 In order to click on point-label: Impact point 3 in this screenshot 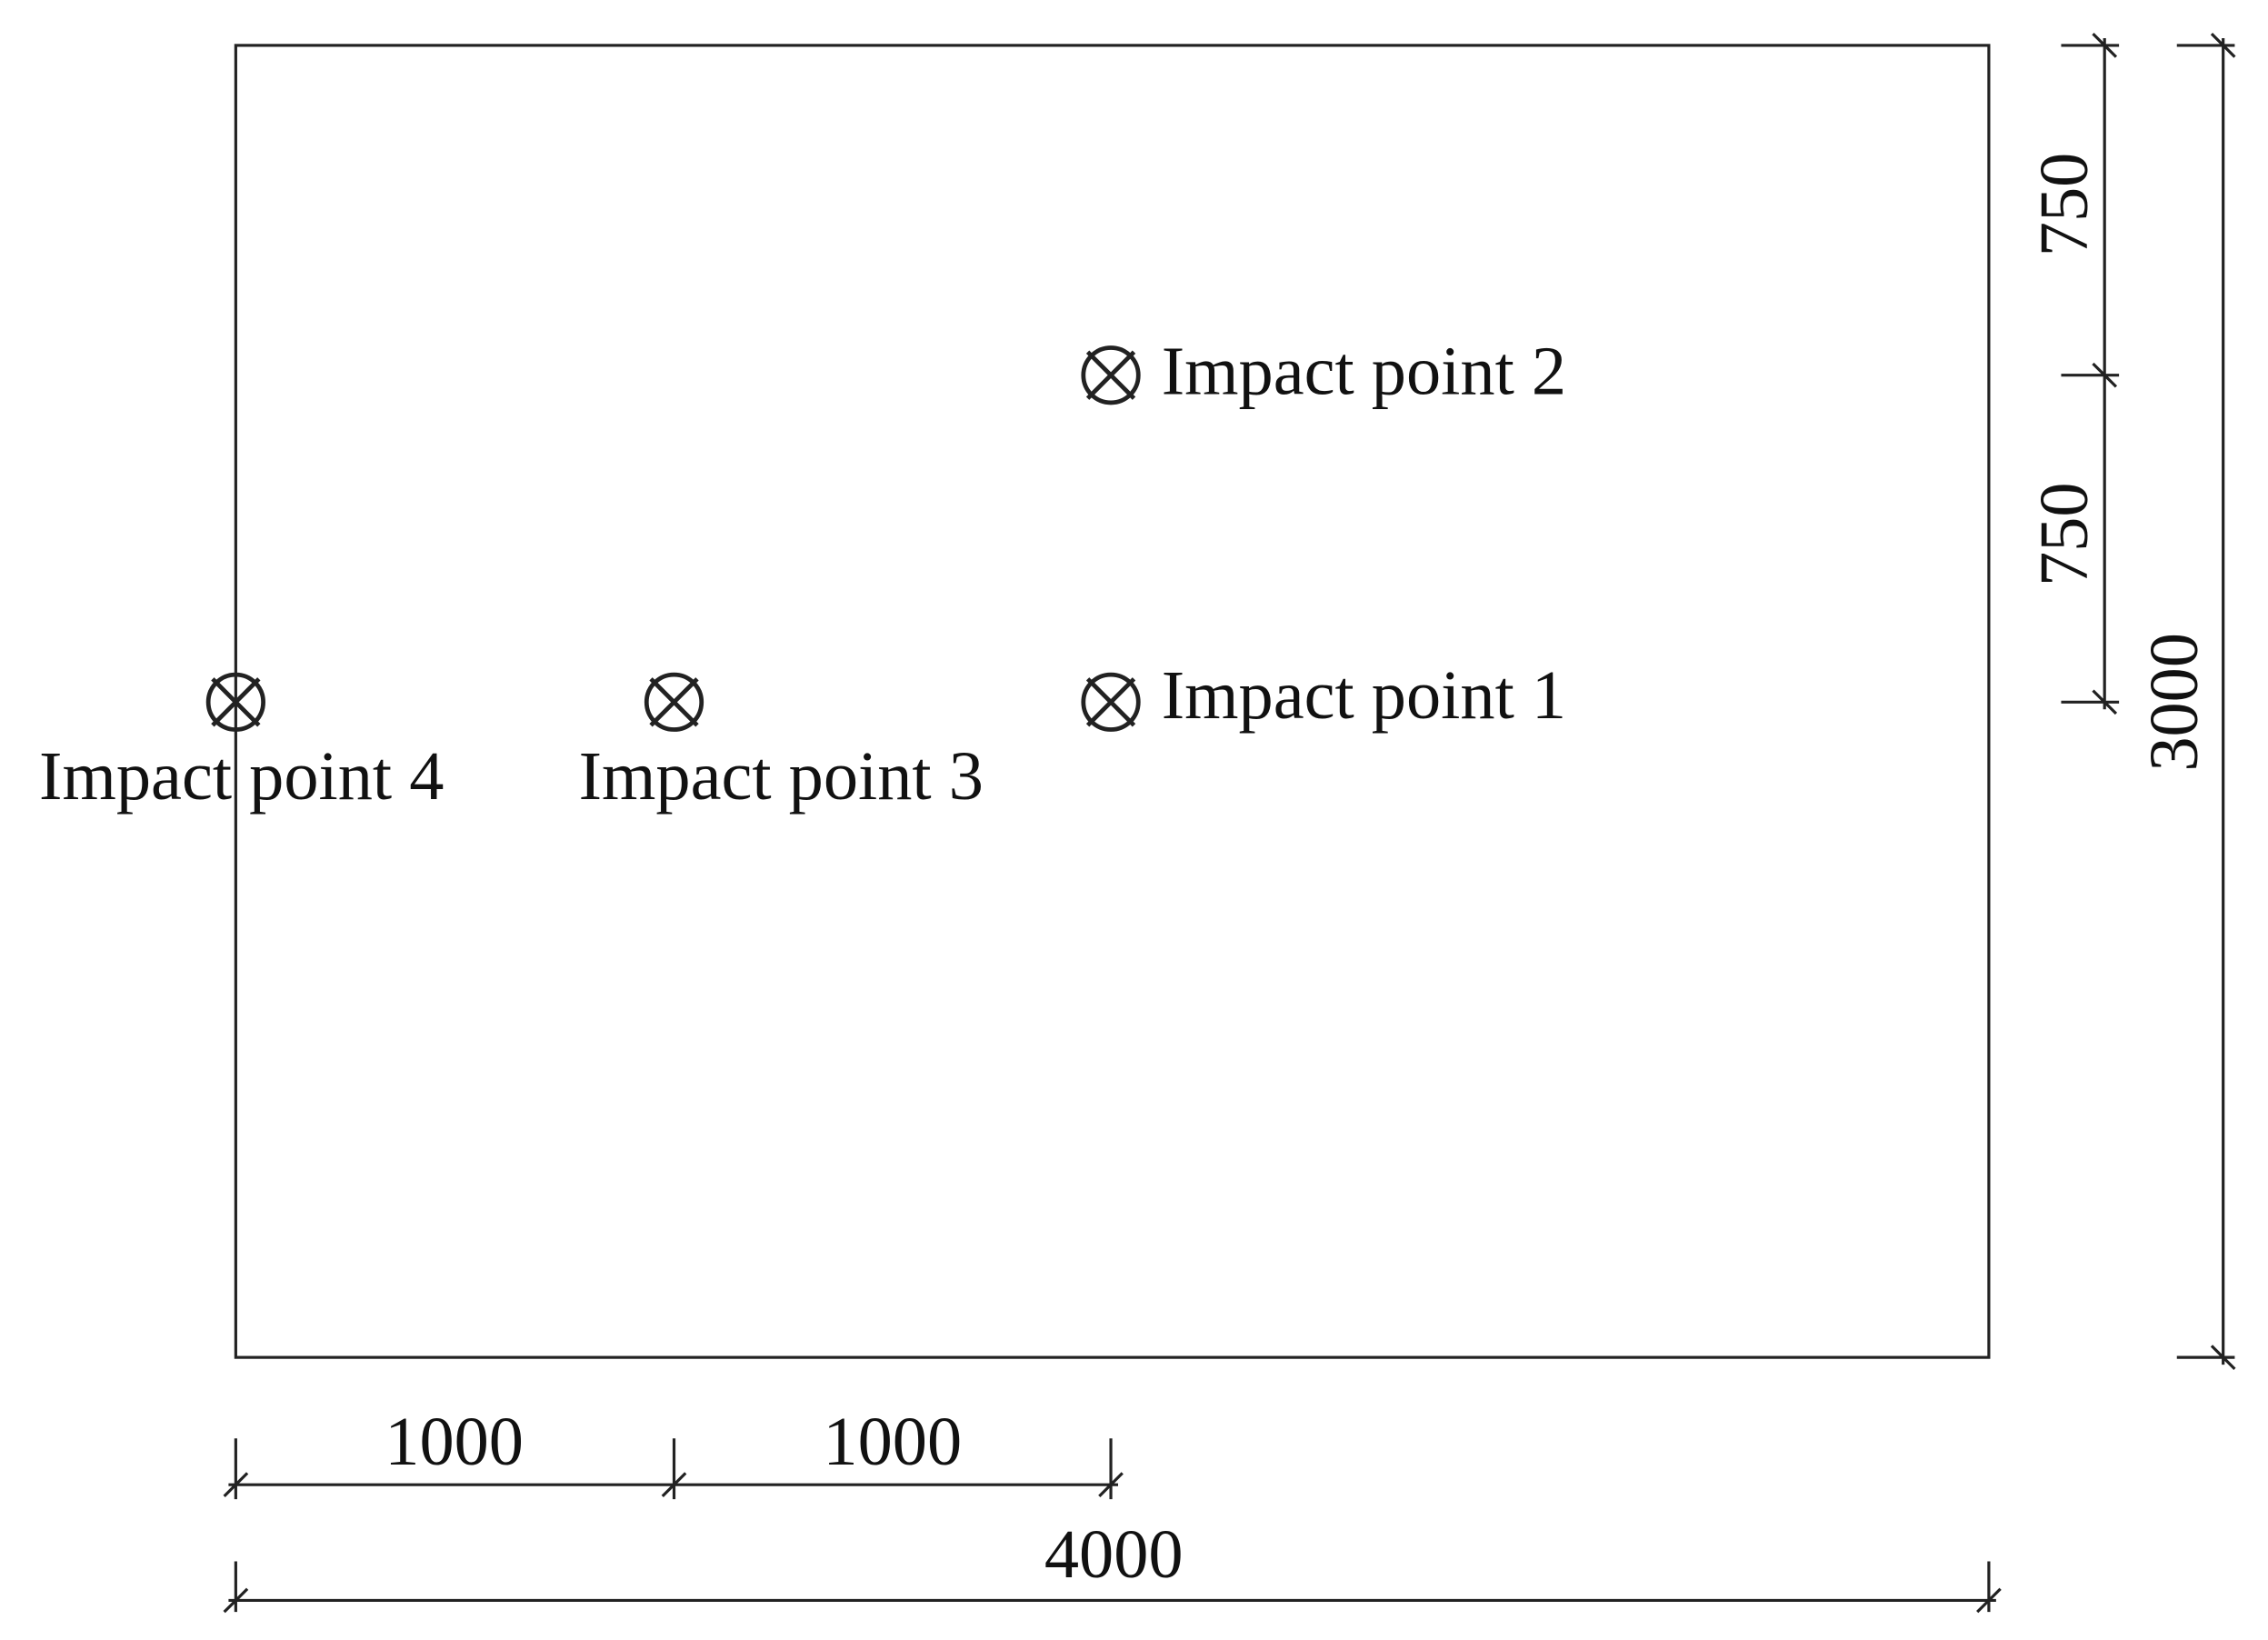, I will do `click(781, 776)`.